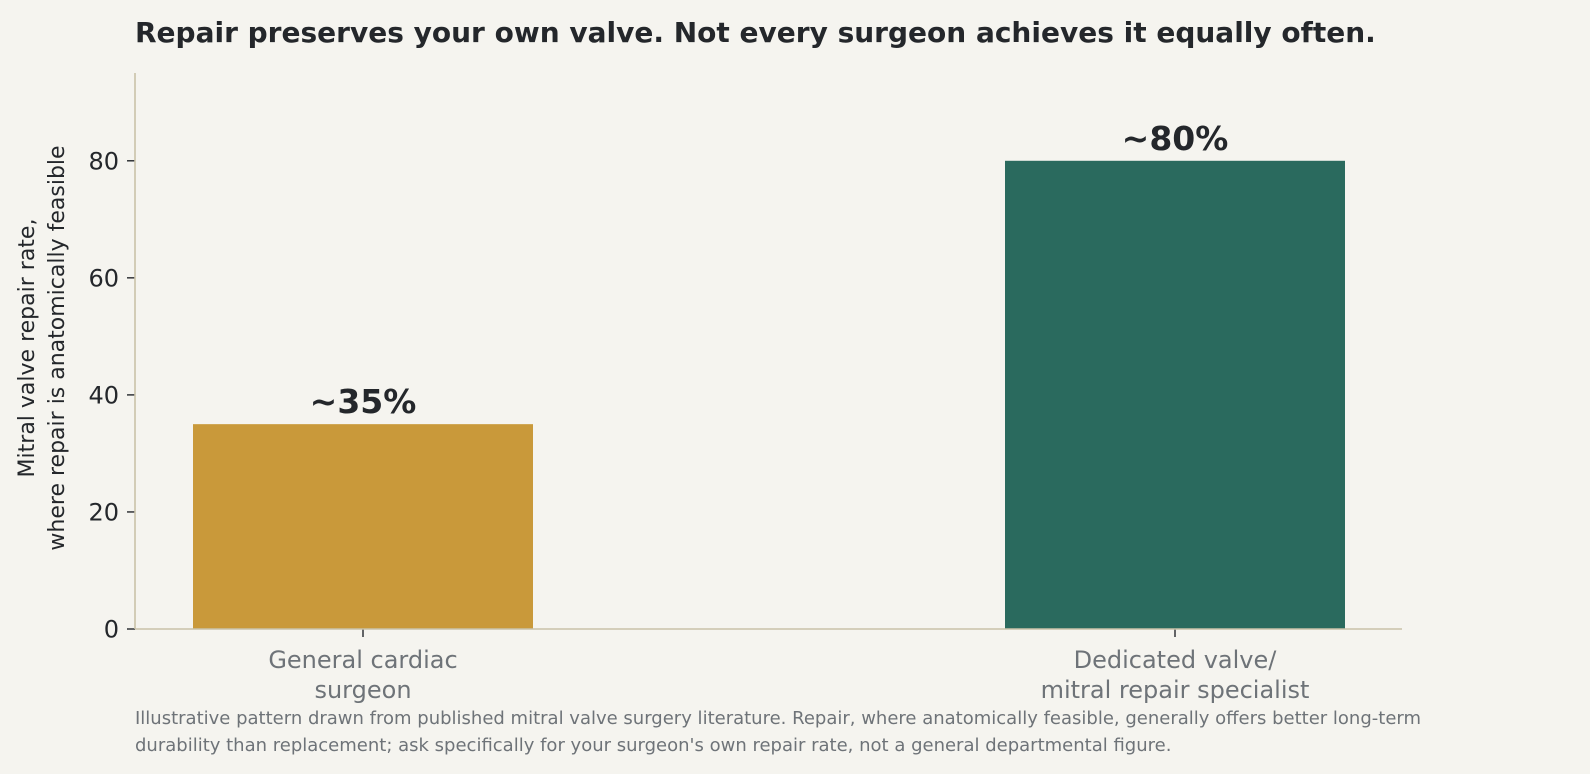 The width and height of the screenshot is (1590, 774). What do you see at coordinates (27, 348) in the screenshot?
I see `y-axis-label-line-1: Mitral valve repair rate,` at bounding box center [27, 348].